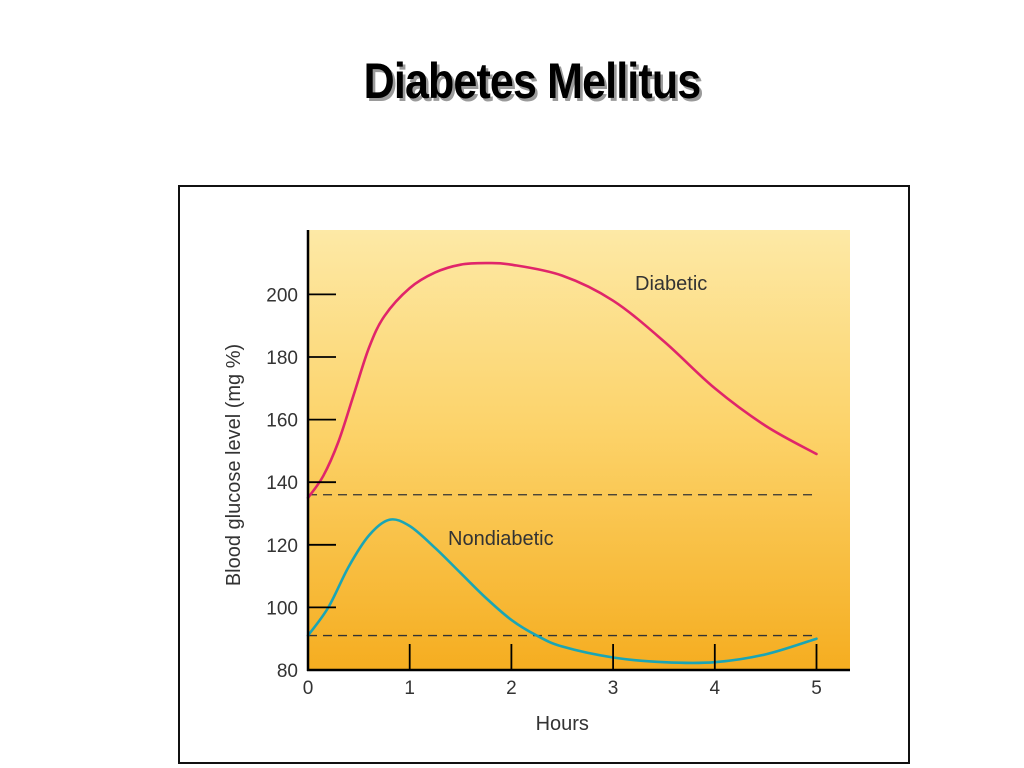 This screenshot has width=1024, height=768. I want to click on x-tick-label: 5, so click(816, 688).